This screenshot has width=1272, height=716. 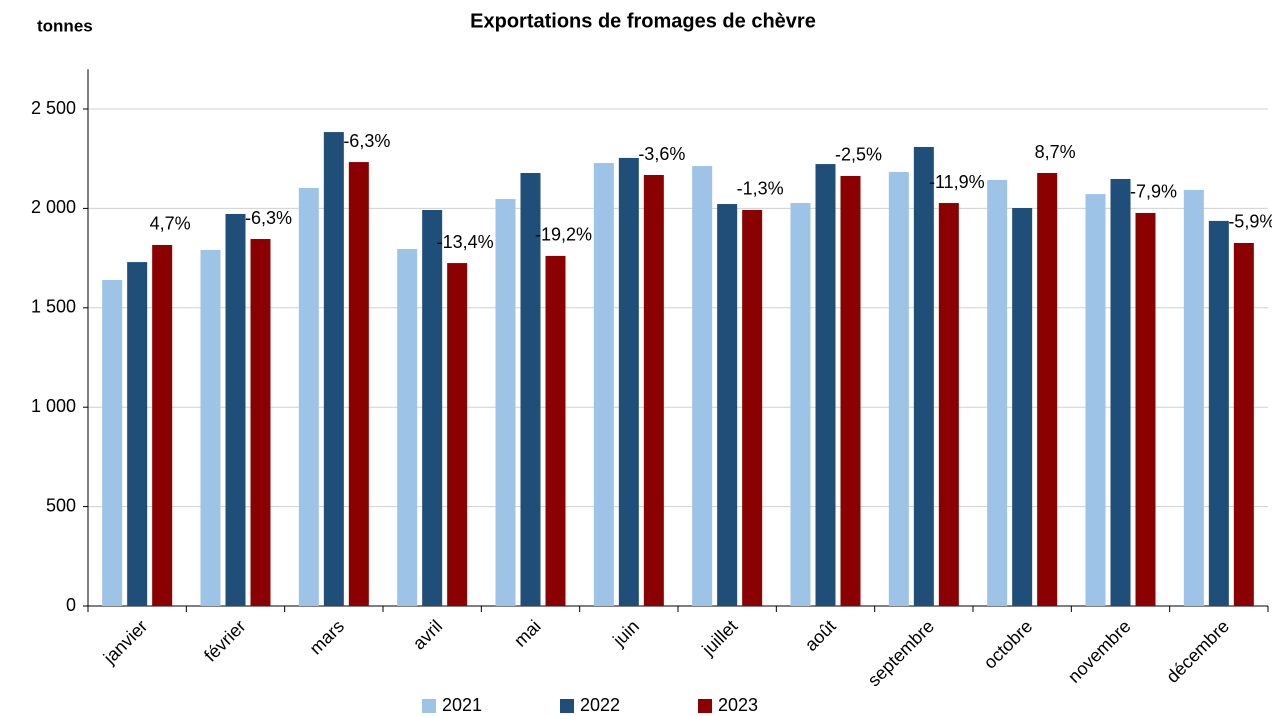 I want to click on x-tick-label: juin, so click(x=625, y=633).